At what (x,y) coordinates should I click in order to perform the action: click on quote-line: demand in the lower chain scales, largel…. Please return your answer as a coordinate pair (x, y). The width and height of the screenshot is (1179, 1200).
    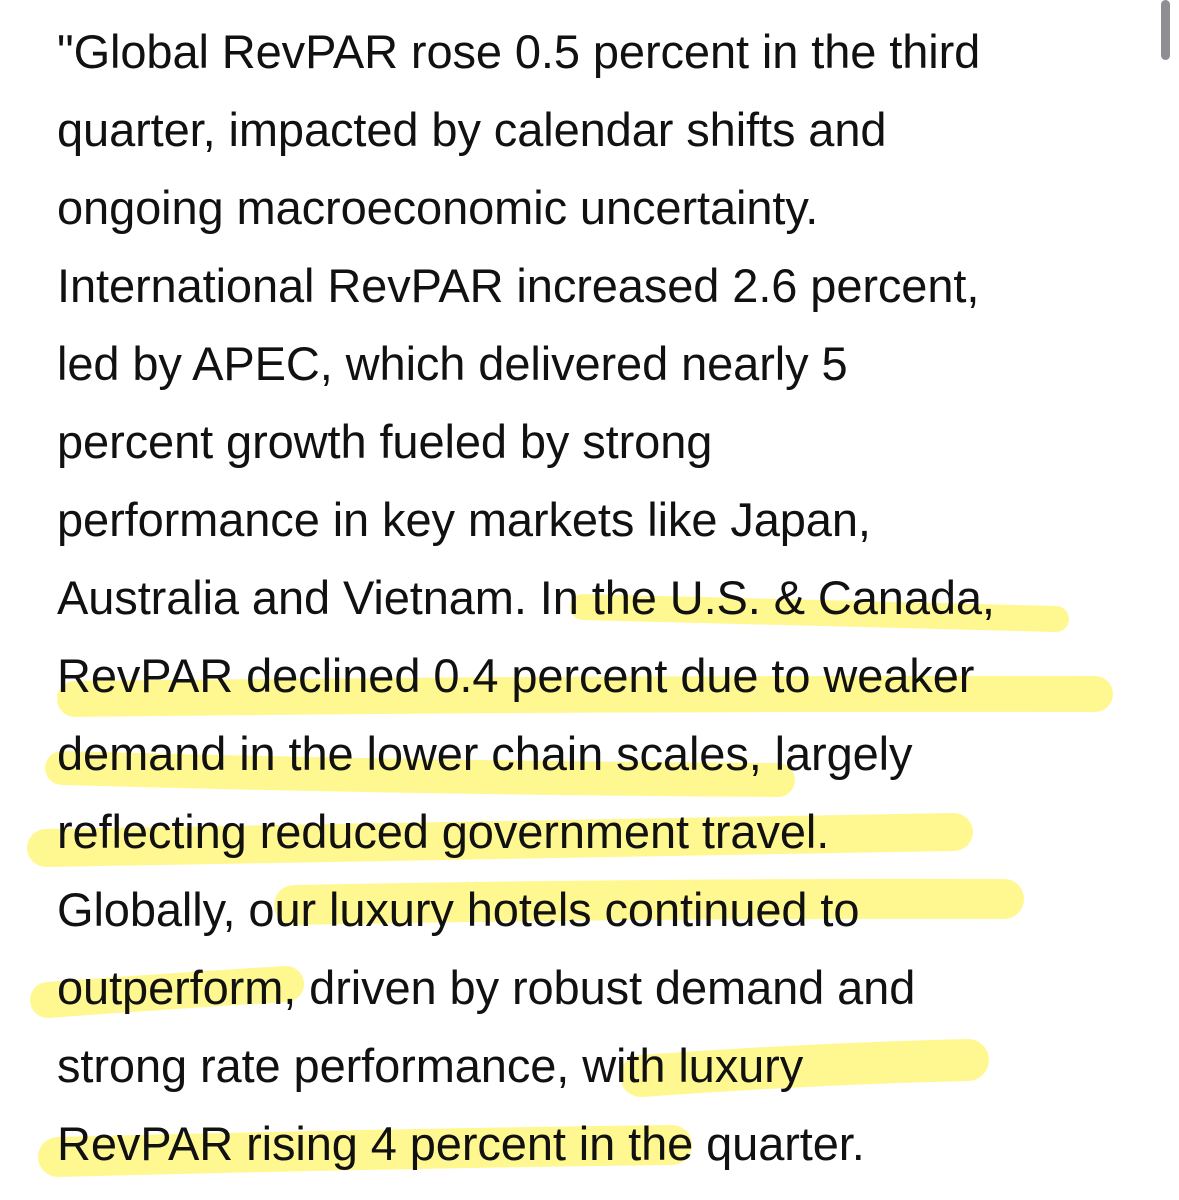
    Looking at the image, I should click on (485, 753).